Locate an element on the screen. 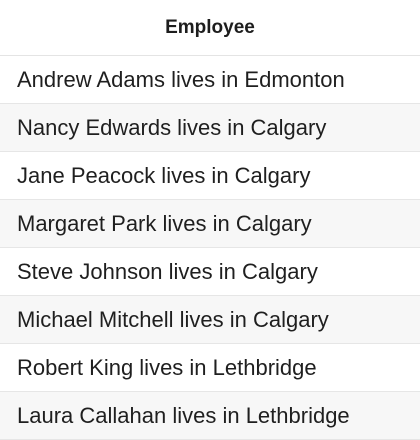 The image size is (420, 440). table-row: Laura Callahan lives in Lethbridge is located at coordinates (210, 416).